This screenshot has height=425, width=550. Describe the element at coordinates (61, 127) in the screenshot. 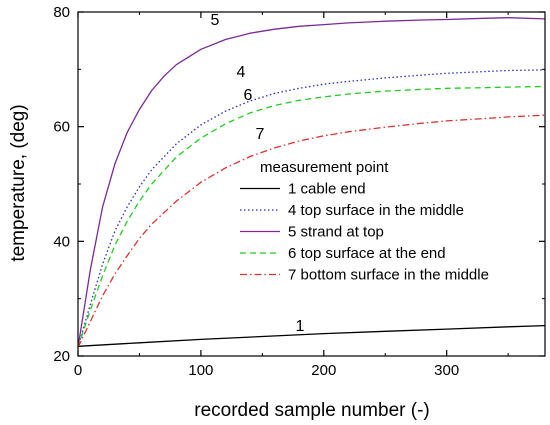

I see `y-tick-label: 60` at that location.